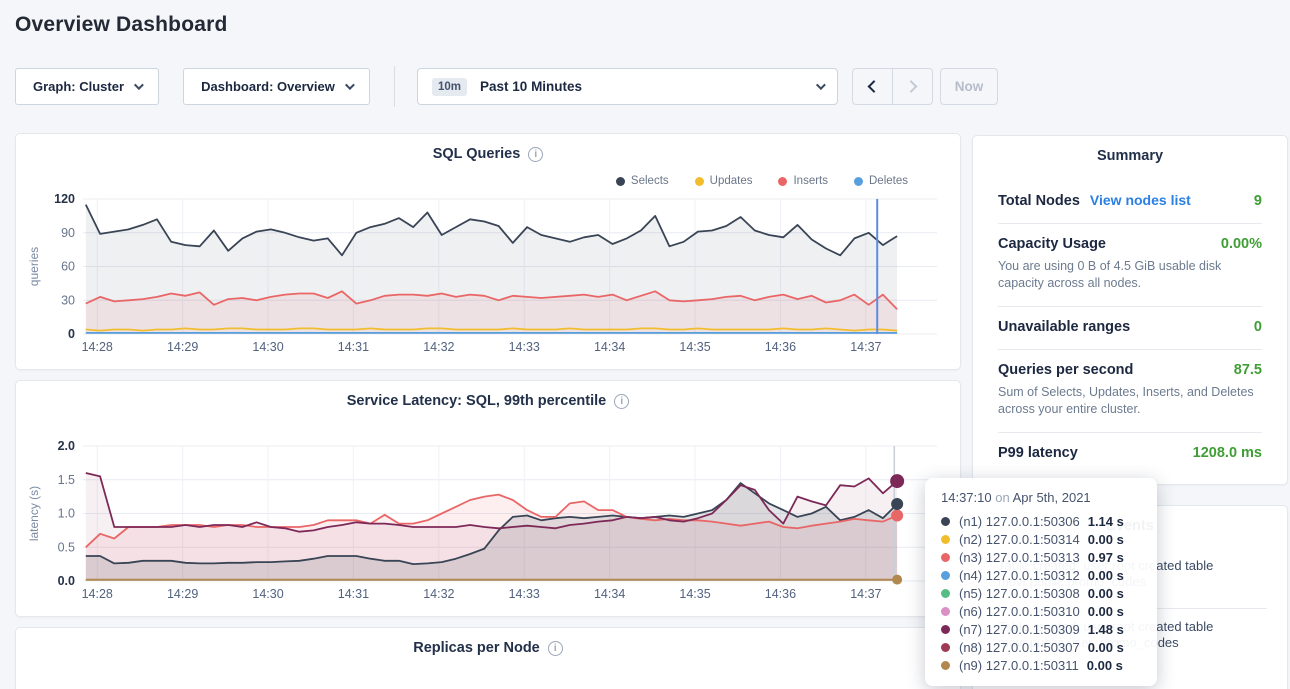  Describe the element at coordinates (121, 24) in the screenshot. I see `page-title: Overview Dashboard` at that location.